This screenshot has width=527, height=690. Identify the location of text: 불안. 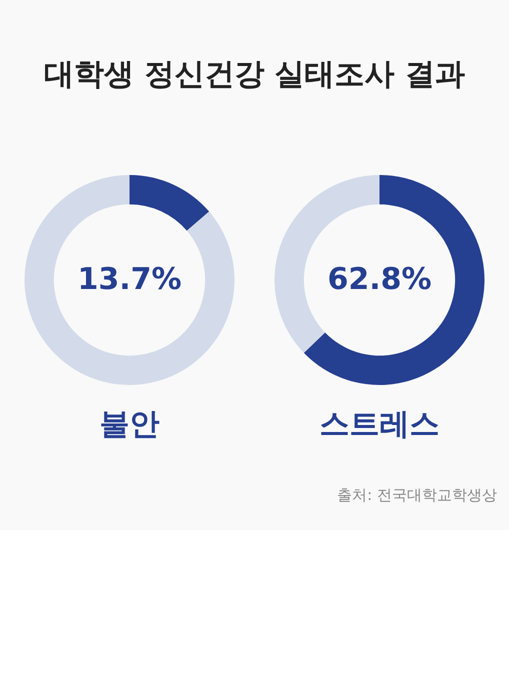
(130, 424).